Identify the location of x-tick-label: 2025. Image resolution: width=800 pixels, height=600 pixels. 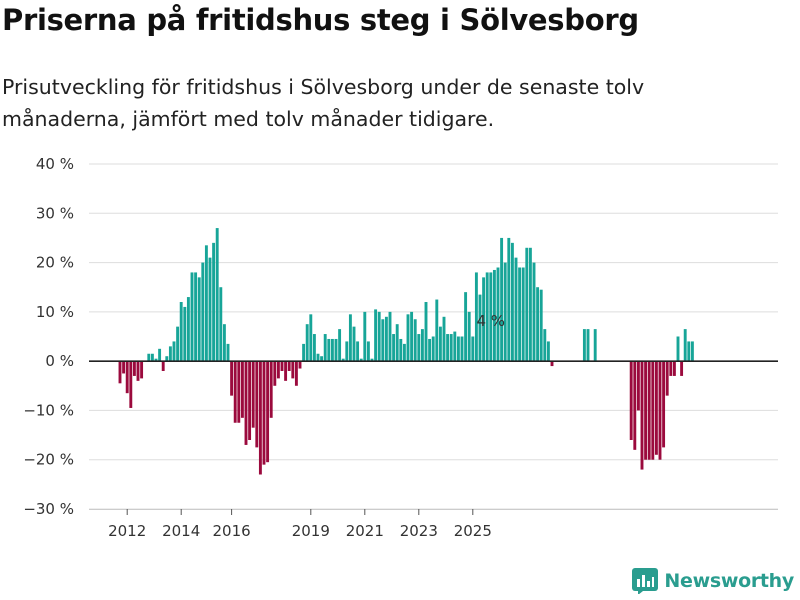
(473, 531).